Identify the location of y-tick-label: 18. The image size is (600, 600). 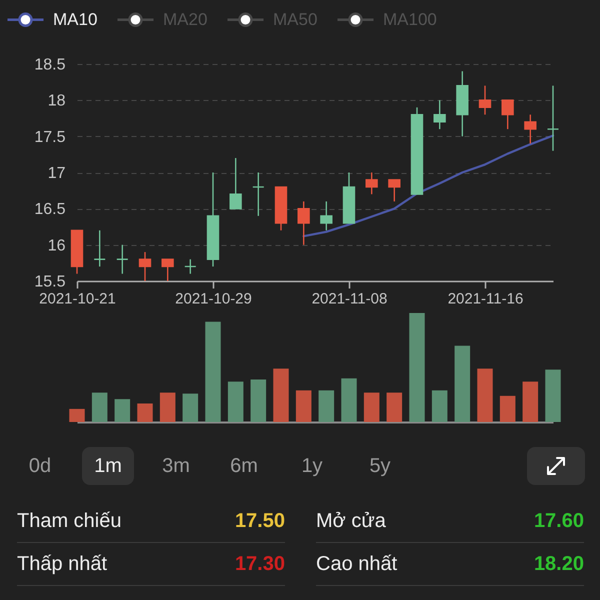
(57, 101).